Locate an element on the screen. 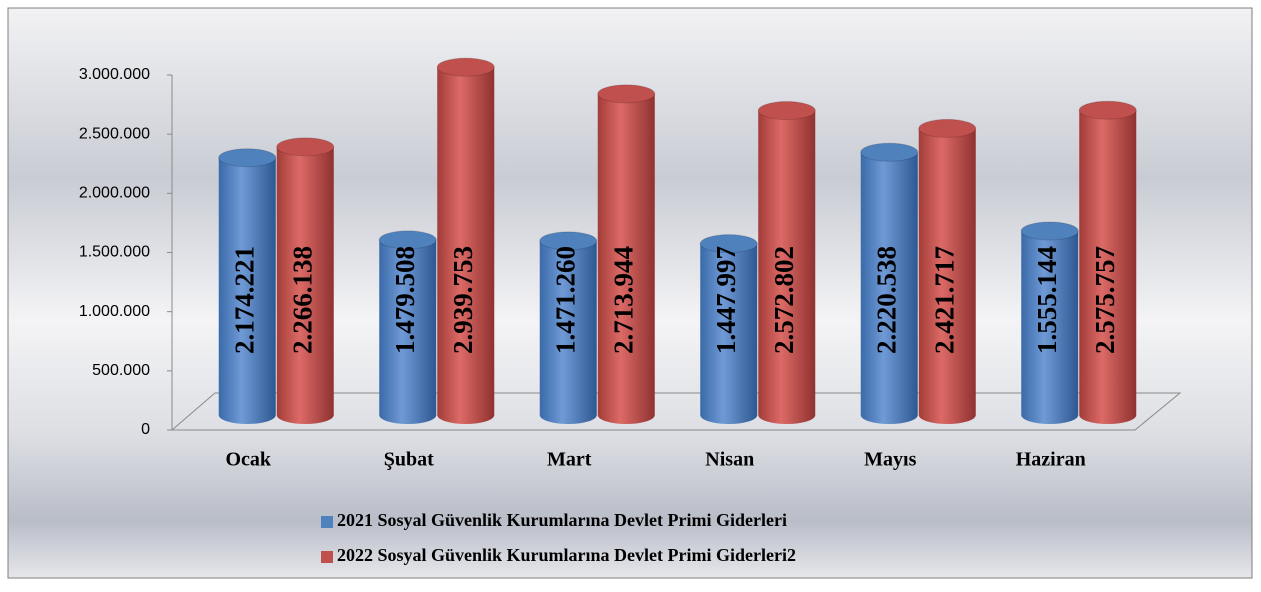 The width and height of the screenshot is (1261, 592). value-label: 2.220.538 is located at coordinates (886, 300).